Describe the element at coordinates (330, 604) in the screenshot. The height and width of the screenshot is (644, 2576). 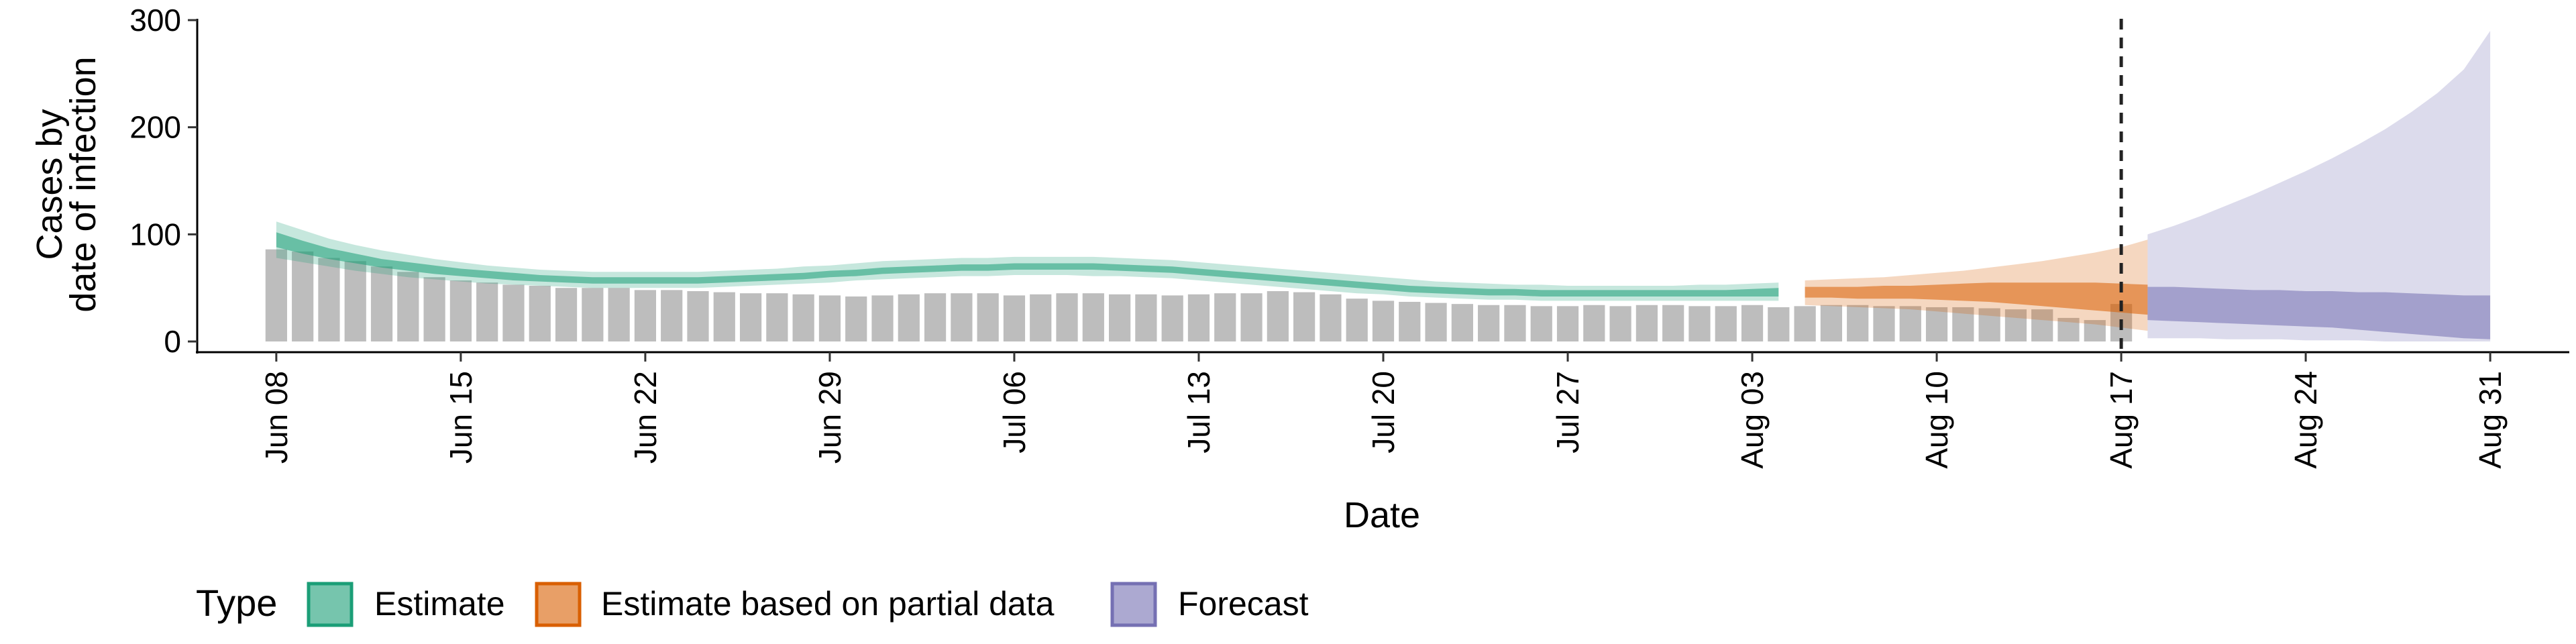
I see `legend-key-estimate` at that location.